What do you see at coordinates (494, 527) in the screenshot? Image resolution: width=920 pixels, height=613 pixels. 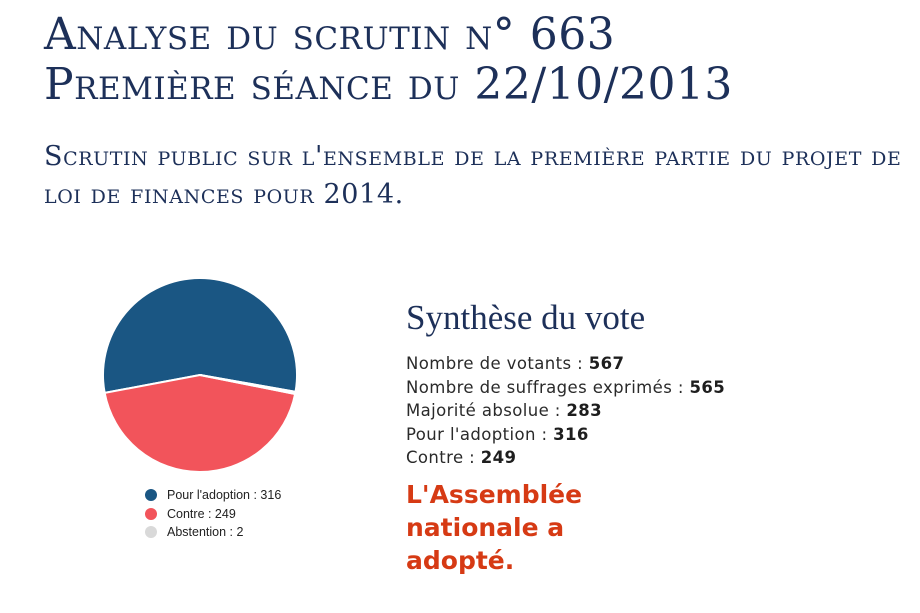 I see `vote-result: L'Assemblée nationale a adopté.` at bounding box center [494, 527].